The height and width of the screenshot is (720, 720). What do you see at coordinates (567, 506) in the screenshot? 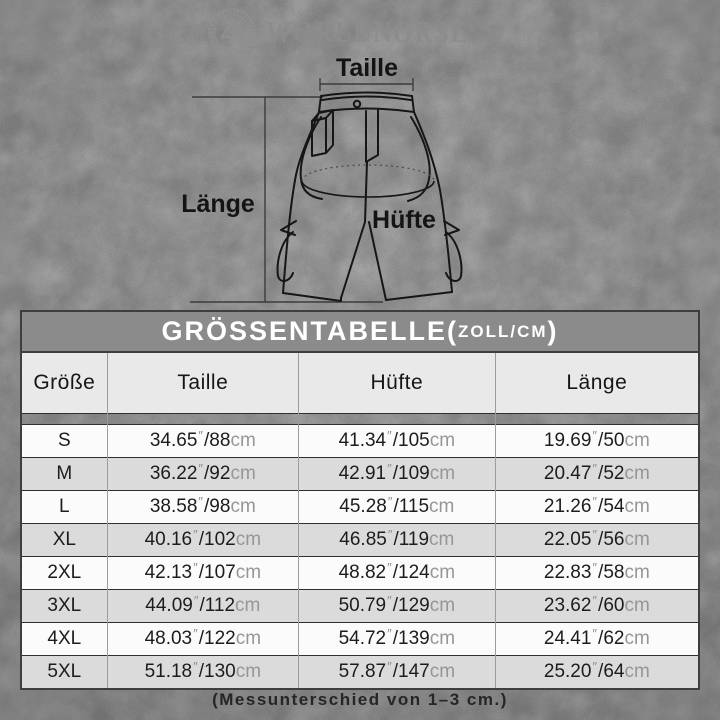
I see `inch-value: 21.26` at bounding box center [567, 506].